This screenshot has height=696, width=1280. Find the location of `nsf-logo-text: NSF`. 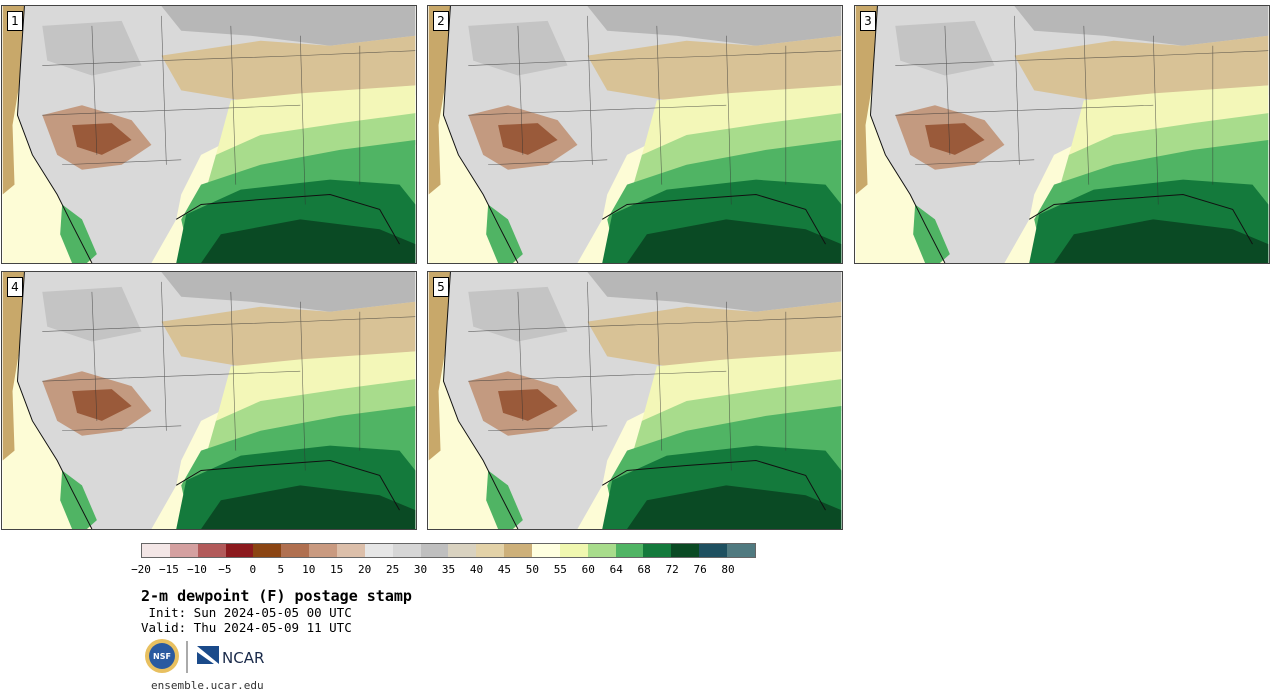

nsf-logo-text: NSF is located at coordinates (162, 656).